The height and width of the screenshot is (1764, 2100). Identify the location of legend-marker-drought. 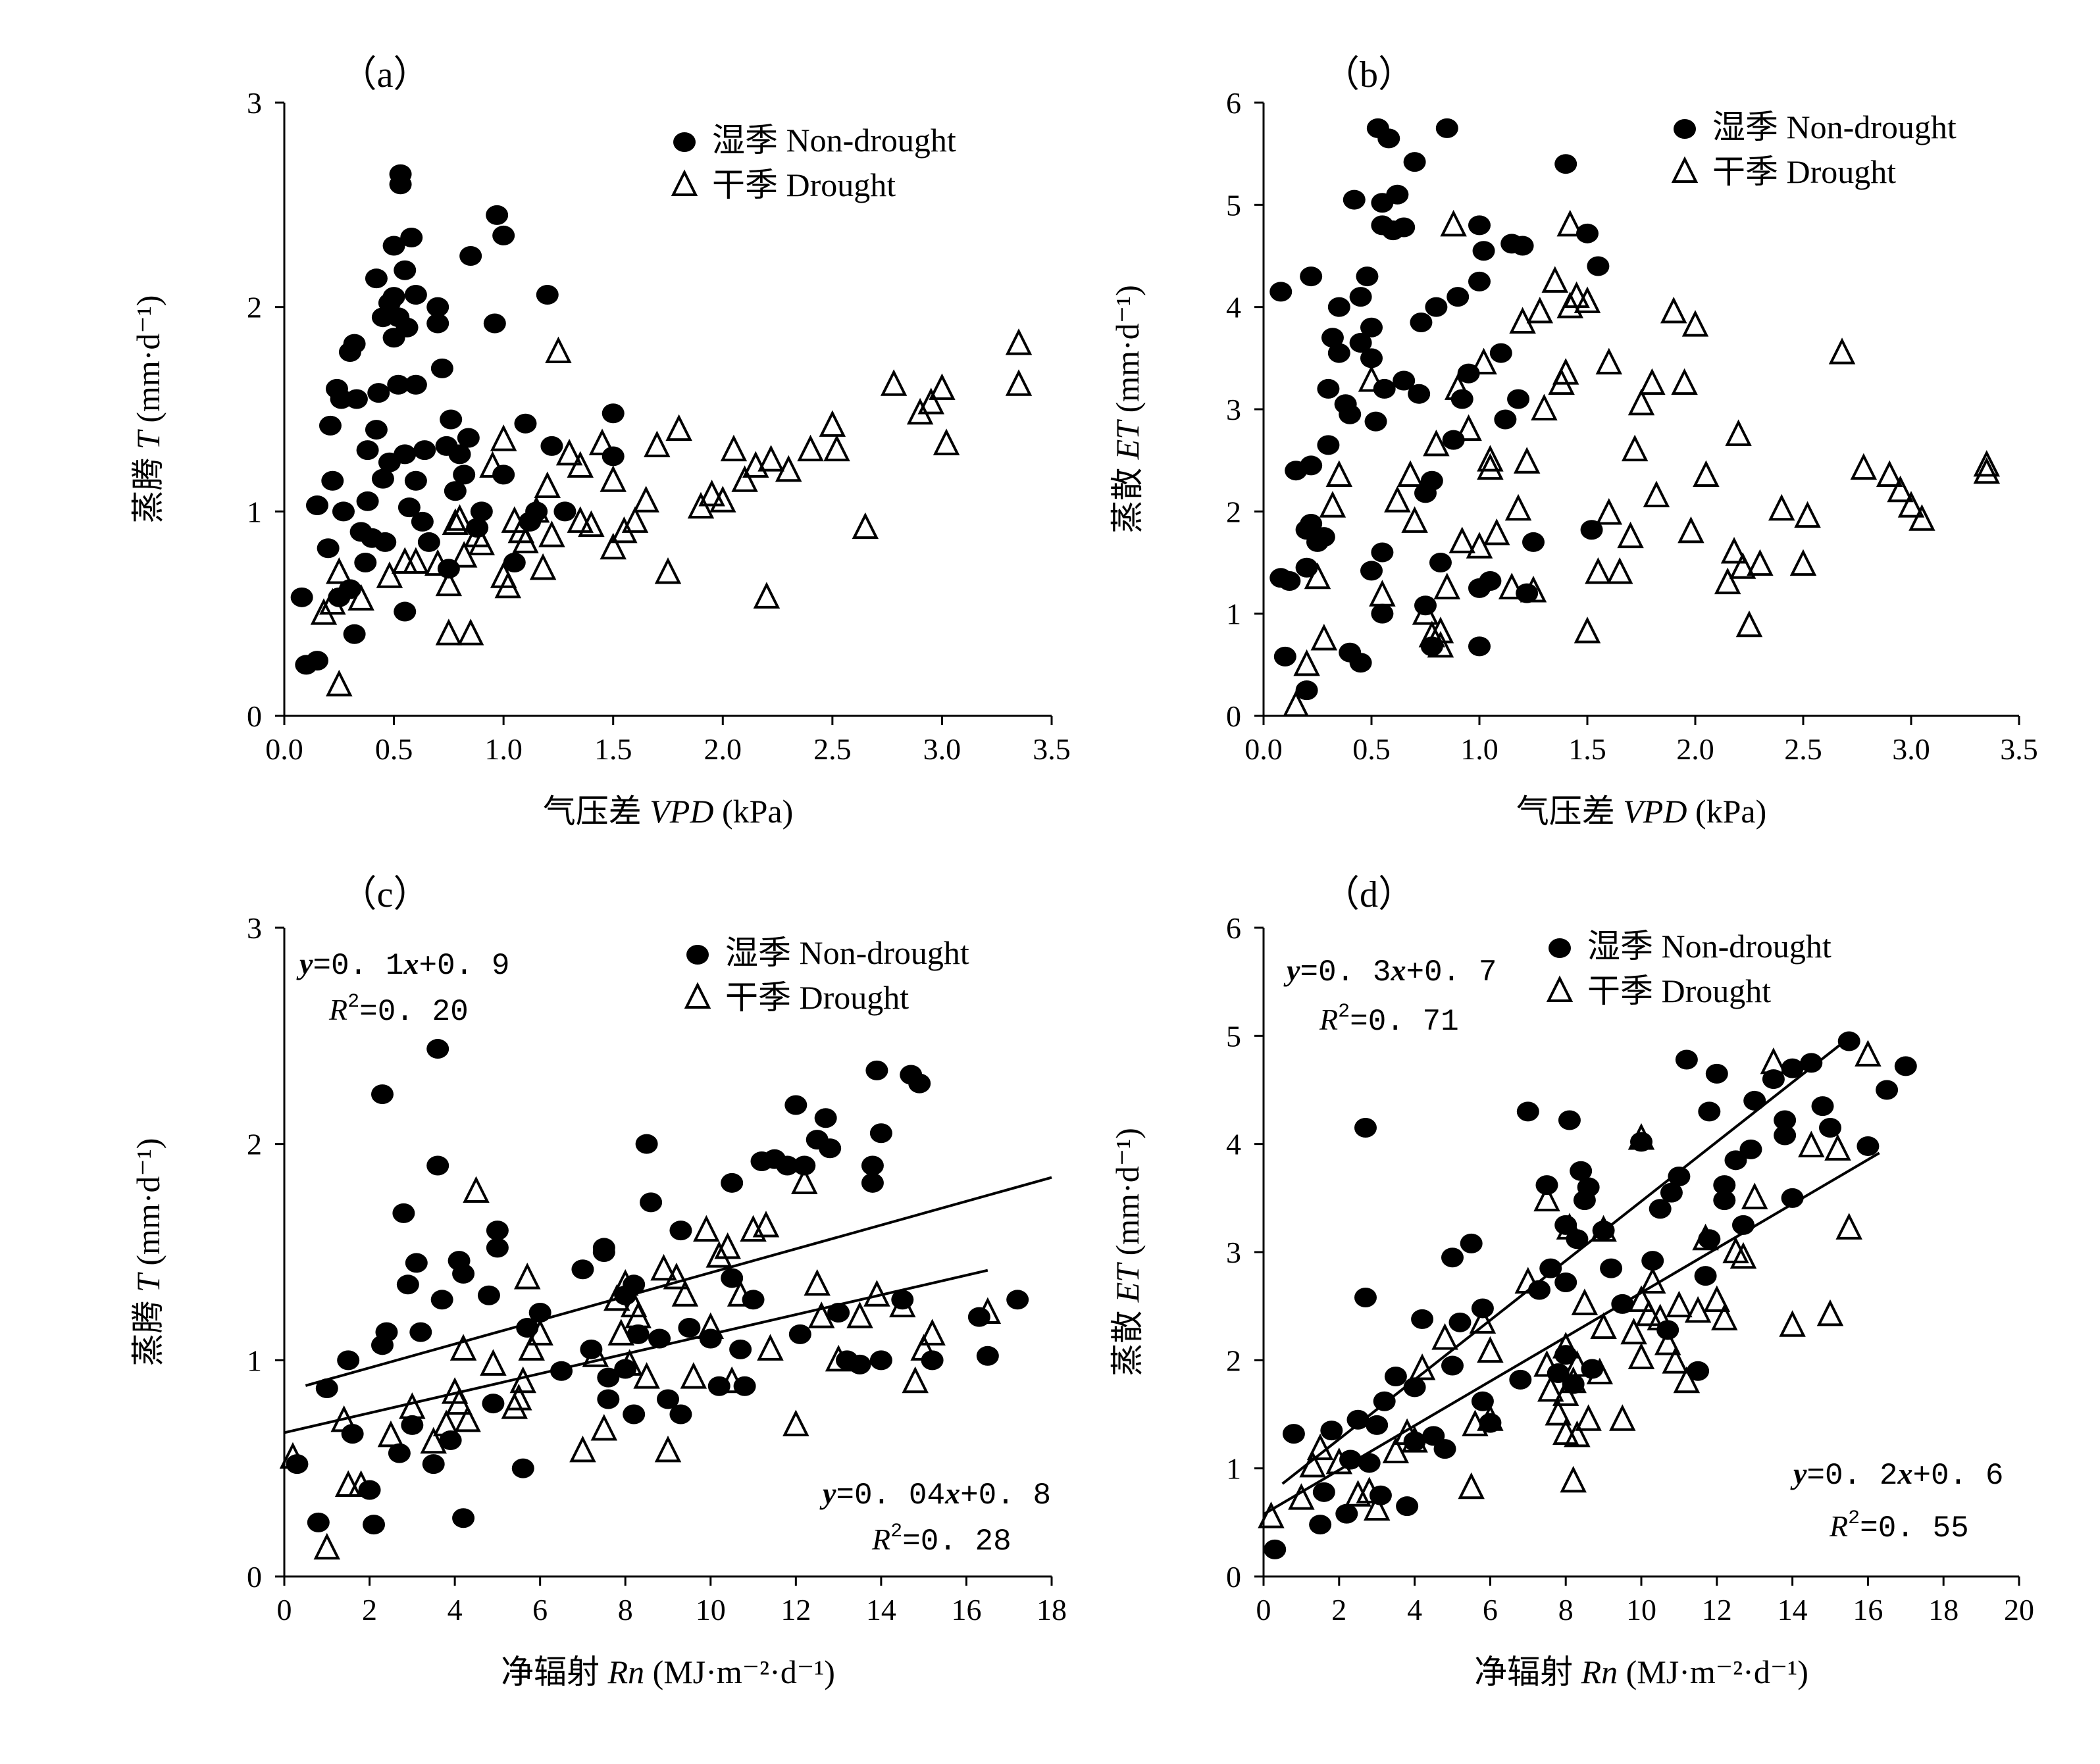
(684, 182).